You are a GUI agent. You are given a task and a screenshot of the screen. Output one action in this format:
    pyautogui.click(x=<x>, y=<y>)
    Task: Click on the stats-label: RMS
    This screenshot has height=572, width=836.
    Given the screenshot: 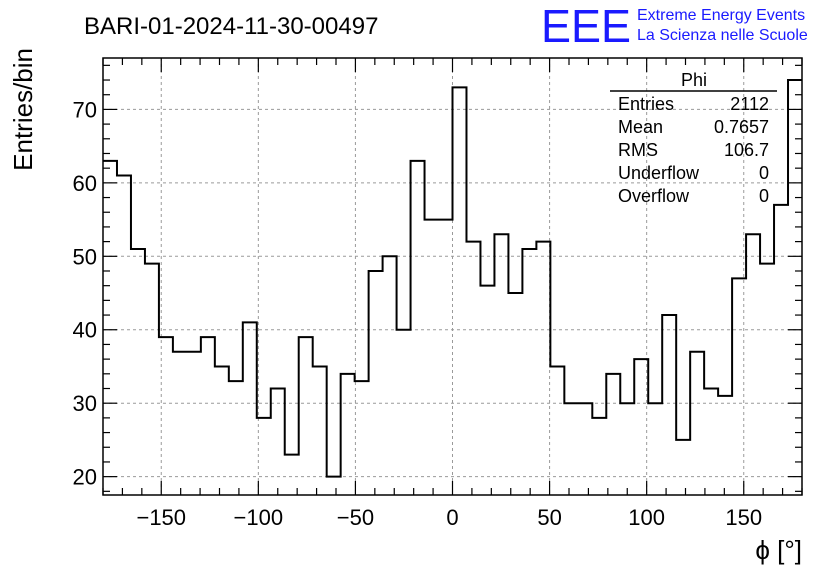 What is the action you would take?
    pyautogui.click(x=638, y=150)
    